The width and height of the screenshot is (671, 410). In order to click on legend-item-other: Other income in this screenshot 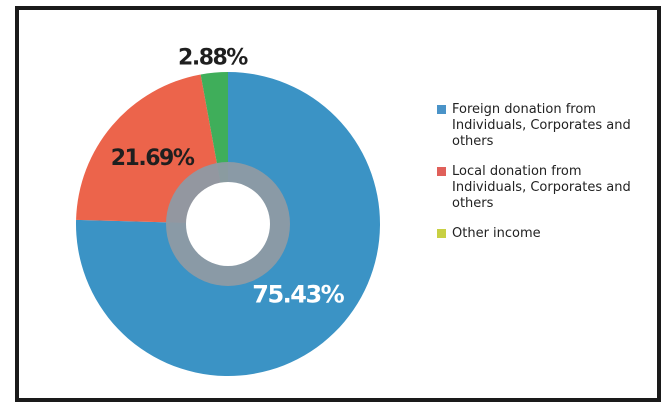, I will do `click(537, 234)`.